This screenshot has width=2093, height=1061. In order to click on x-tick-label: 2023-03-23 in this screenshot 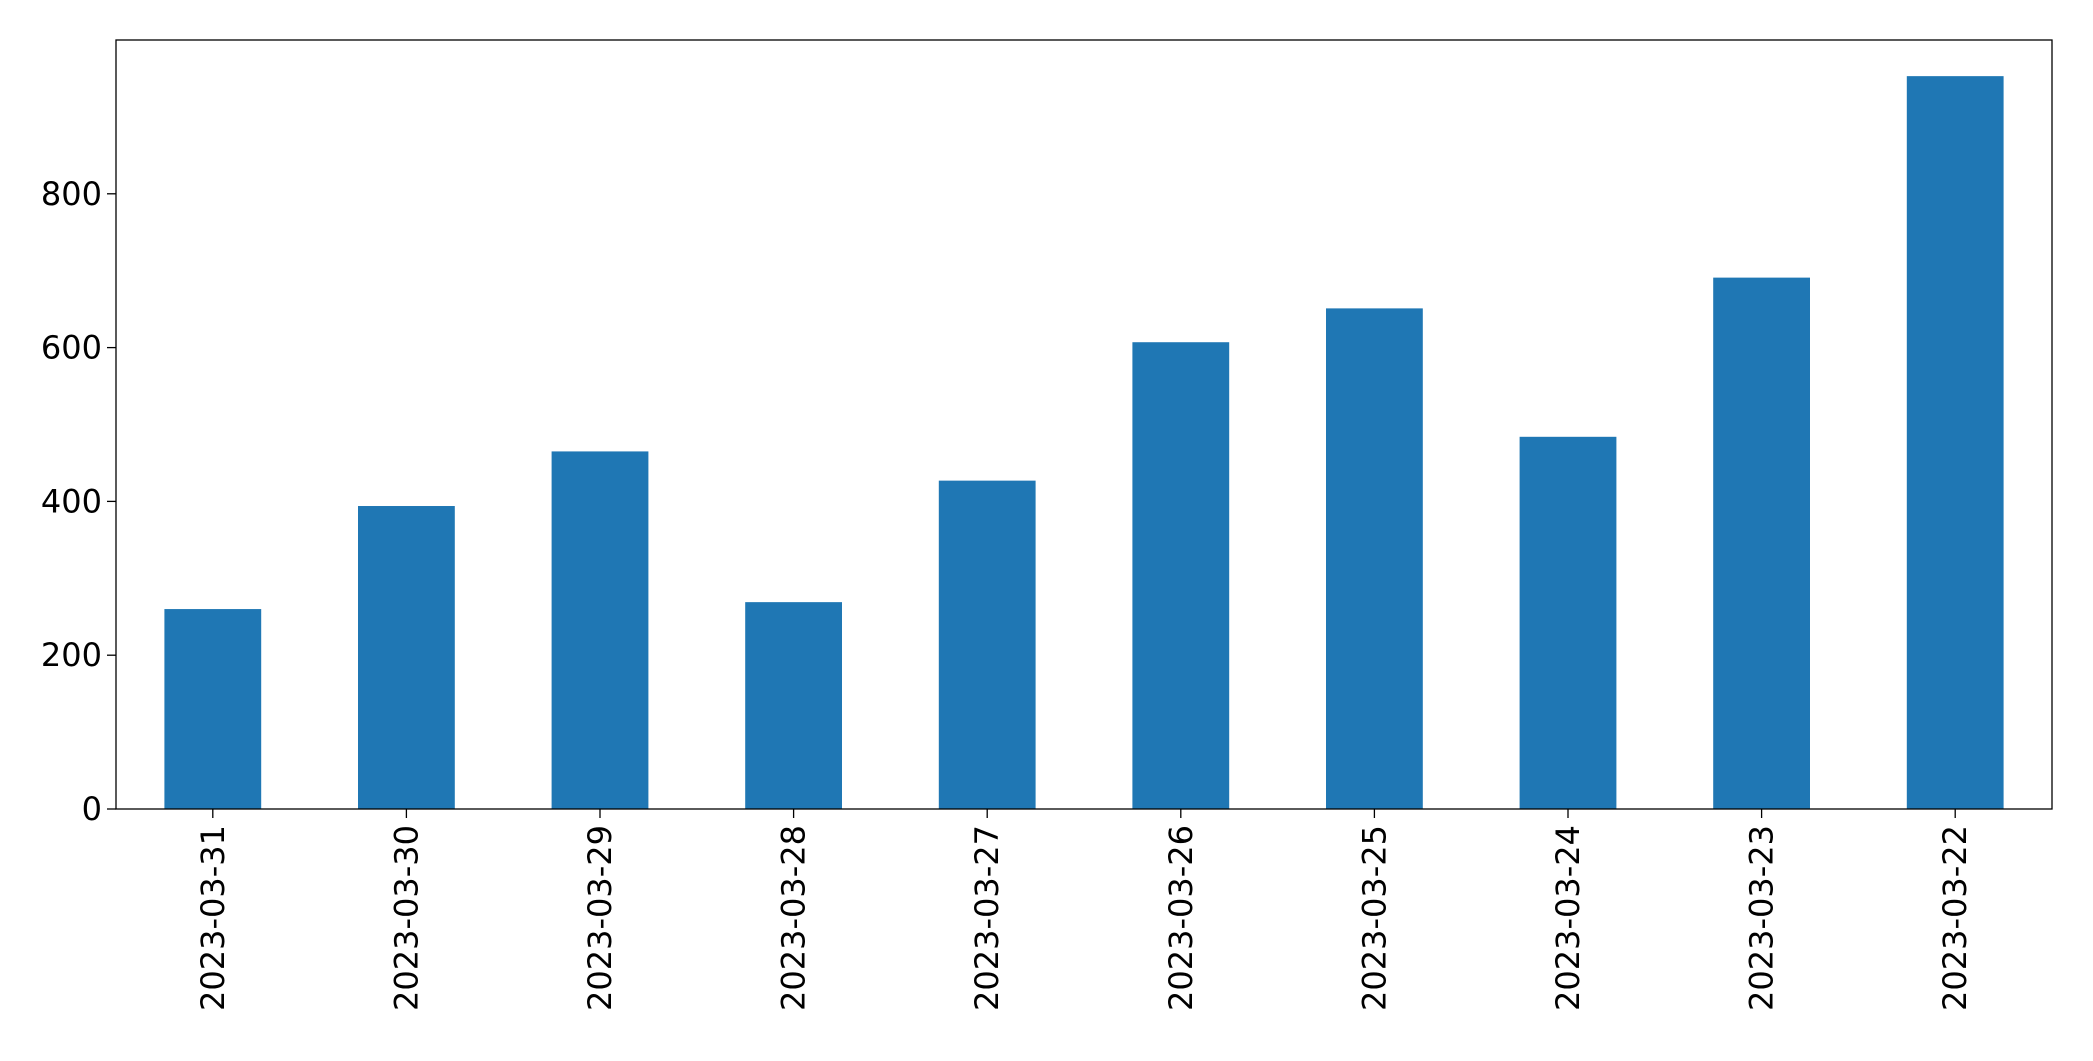, I will do `click(1762, 918)`.